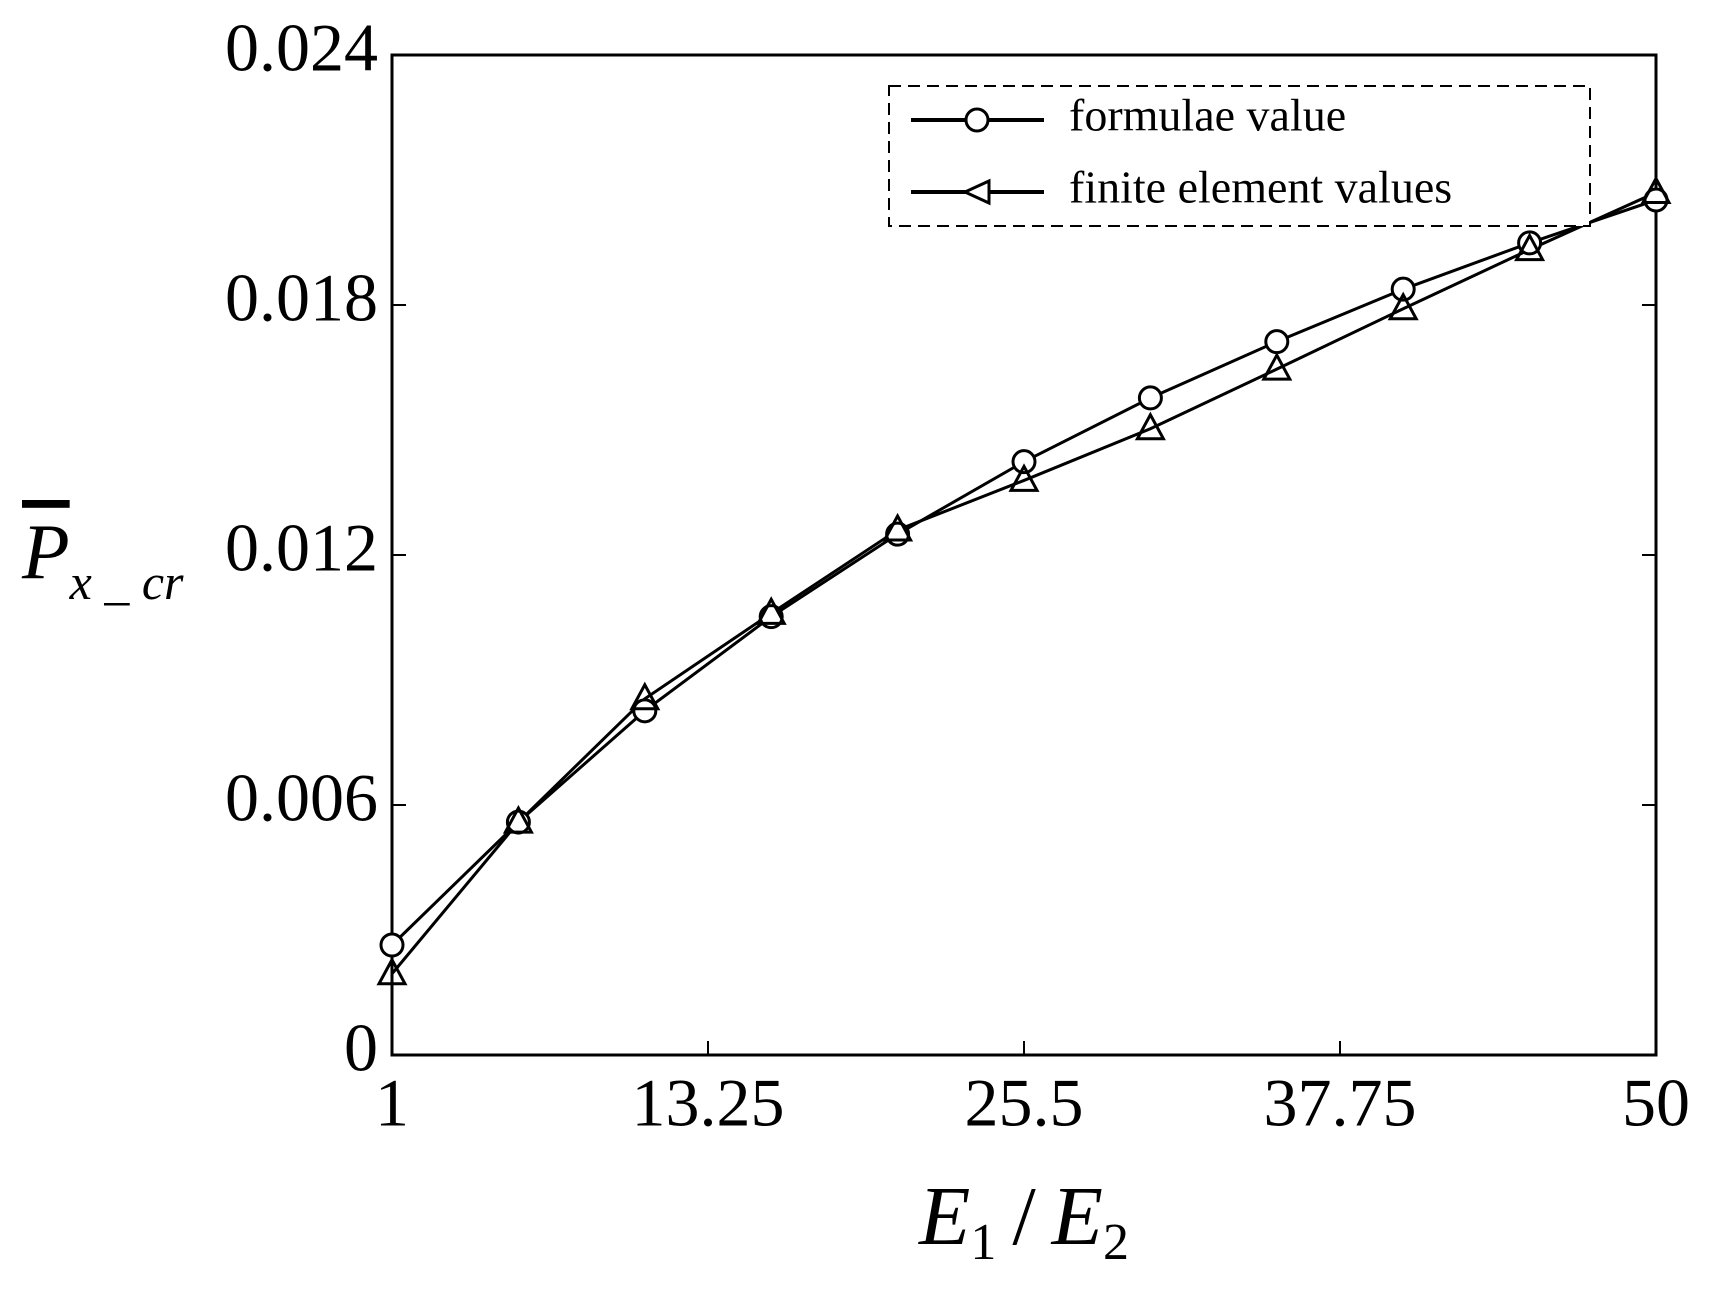 Image resolution: width=1714 pixels, height=1295 pixels. Describe the element at coordinates (1656, 1103) in the screenshot. I see `x-tick-label: 50` at that location.